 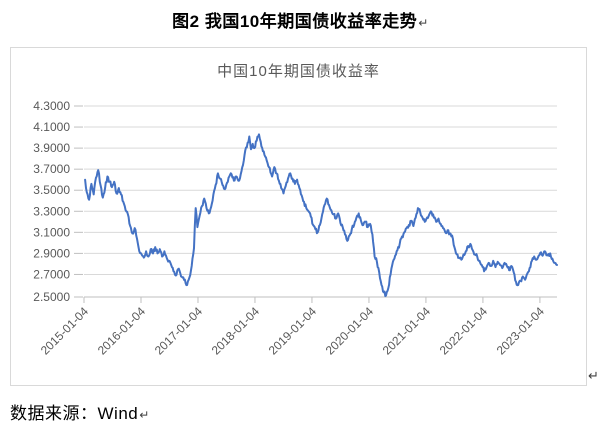 What do you see at coordinates (407, 331) in the screenshot?
I see `x-tick-label: 2021-01-04` at bounding box center [407, 331].